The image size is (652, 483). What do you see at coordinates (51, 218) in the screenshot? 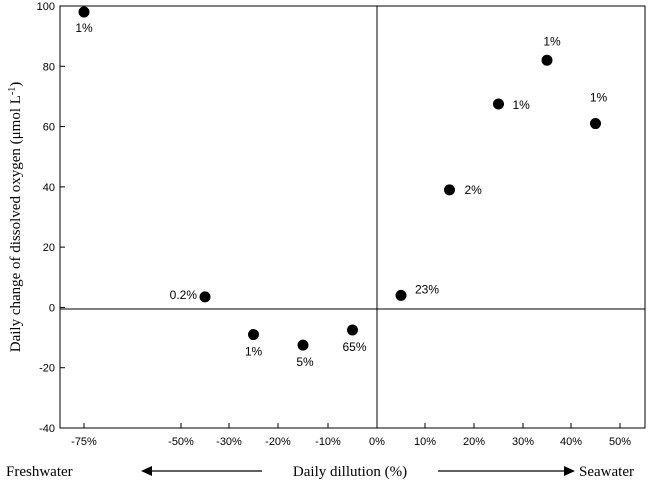
I see `y-axis-ticks: -40 -20 0 20 40 60 80 100` at bounding box center [51, 218].